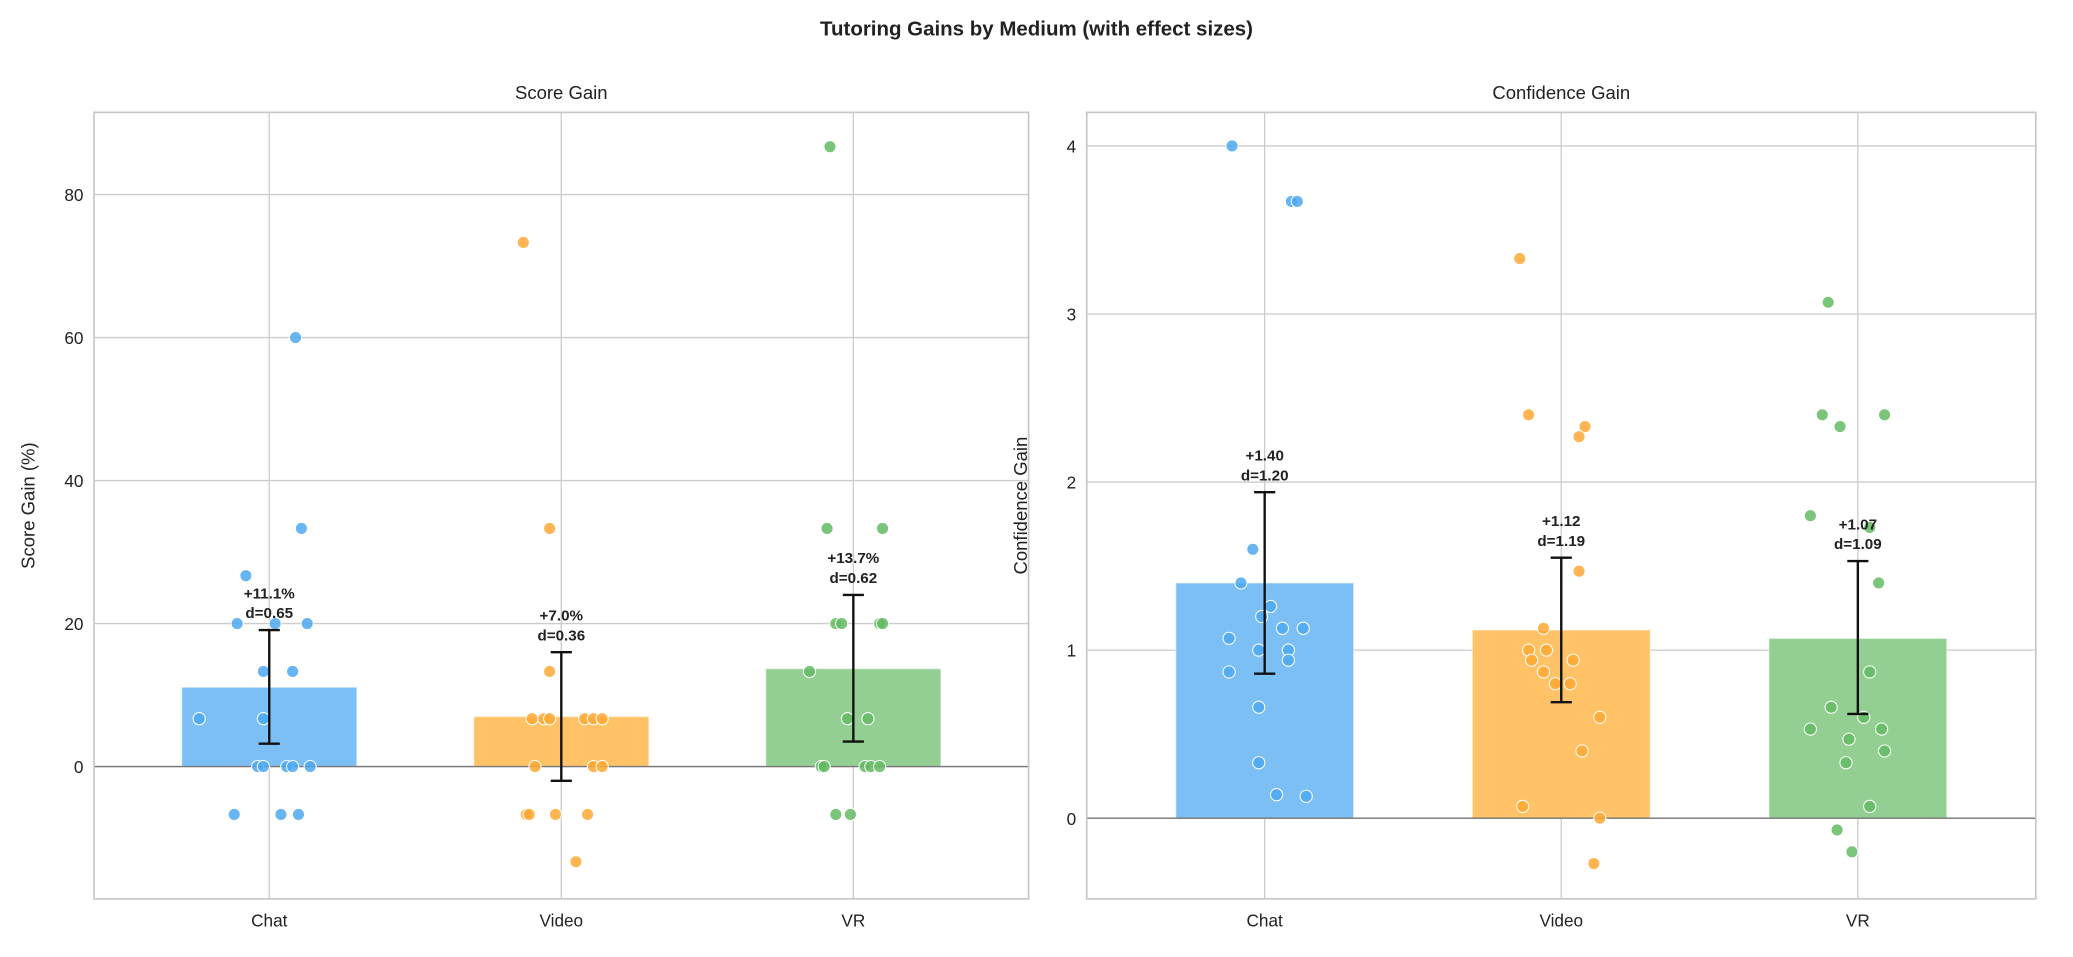 The width and height of the screenshot is (2073, 957). I want to click on y-tick-label: 20, so click(73, 624).